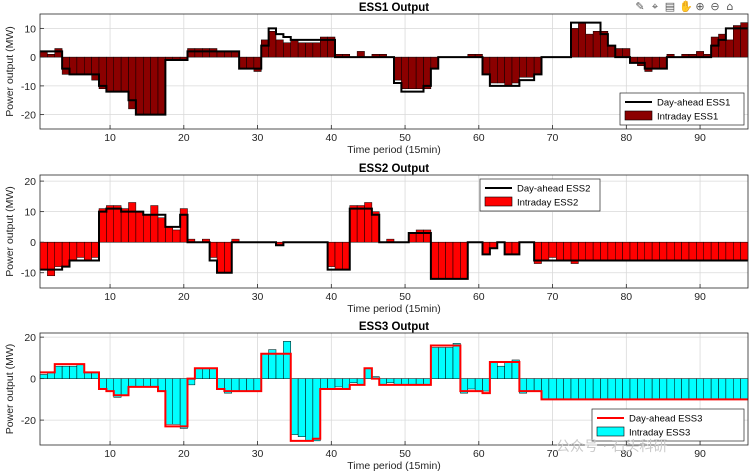 Image resolution: width=756 pixels, height=473 pixels. What do you see at coordinates (28, 274) in the screenshot?
I see `y-tick-label: -10` at bounding box center [28, 274].